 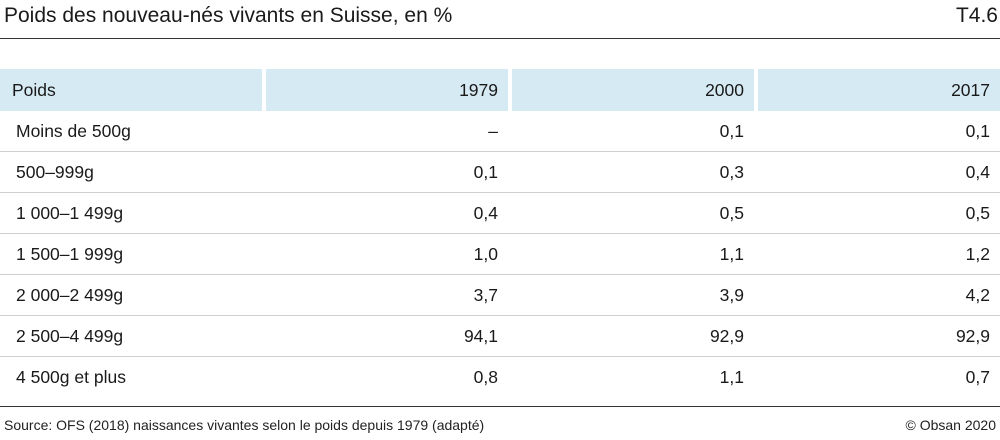 What do you see at coordinates (631, 295) in the screenshot?
I see `cell-value: 3,9` at bounding box center [631, 295].